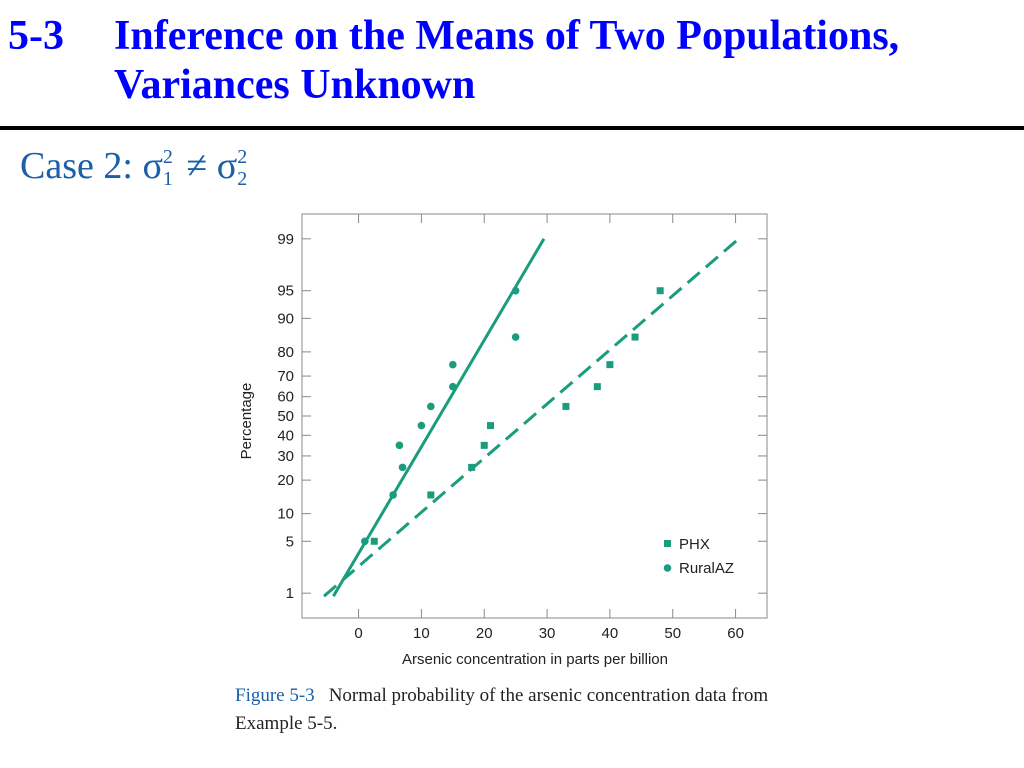 This screenshot has width=1024, height=768. What do you see at coordinates (36, 36) in the screenshot?
I see `section-number: 5-3` at bounding box center [36, 36].